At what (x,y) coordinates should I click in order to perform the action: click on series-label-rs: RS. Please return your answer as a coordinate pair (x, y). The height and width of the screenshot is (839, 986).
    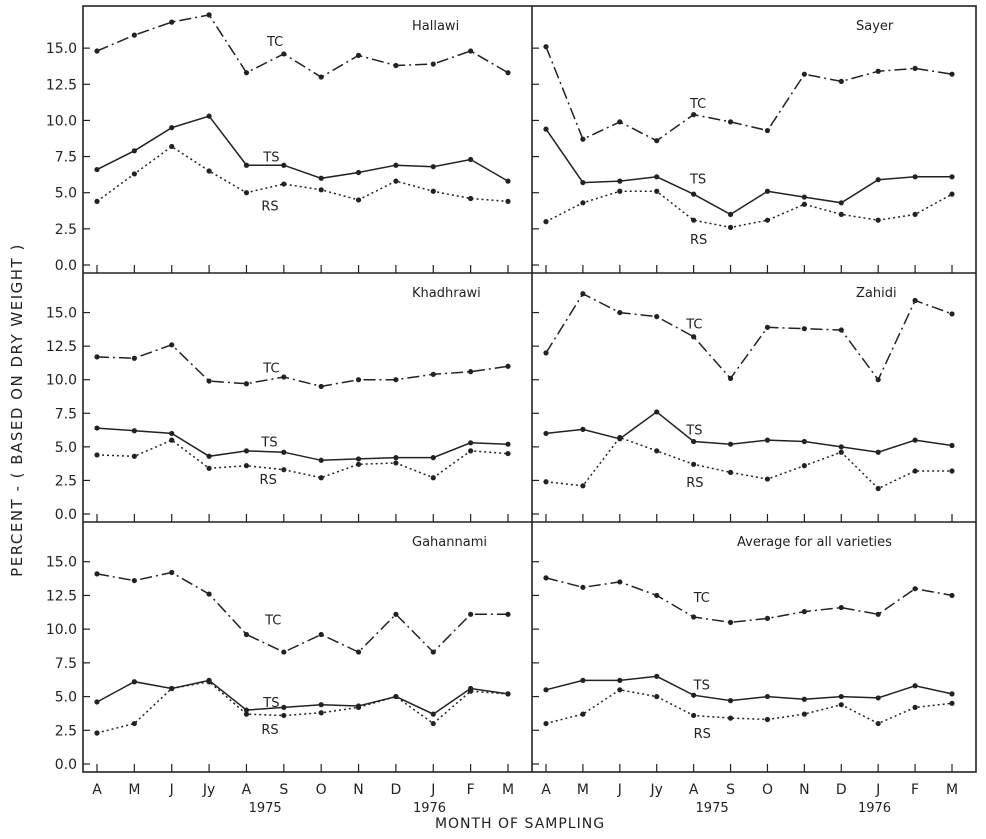
    Looking at the image, I should click on (269, 207).